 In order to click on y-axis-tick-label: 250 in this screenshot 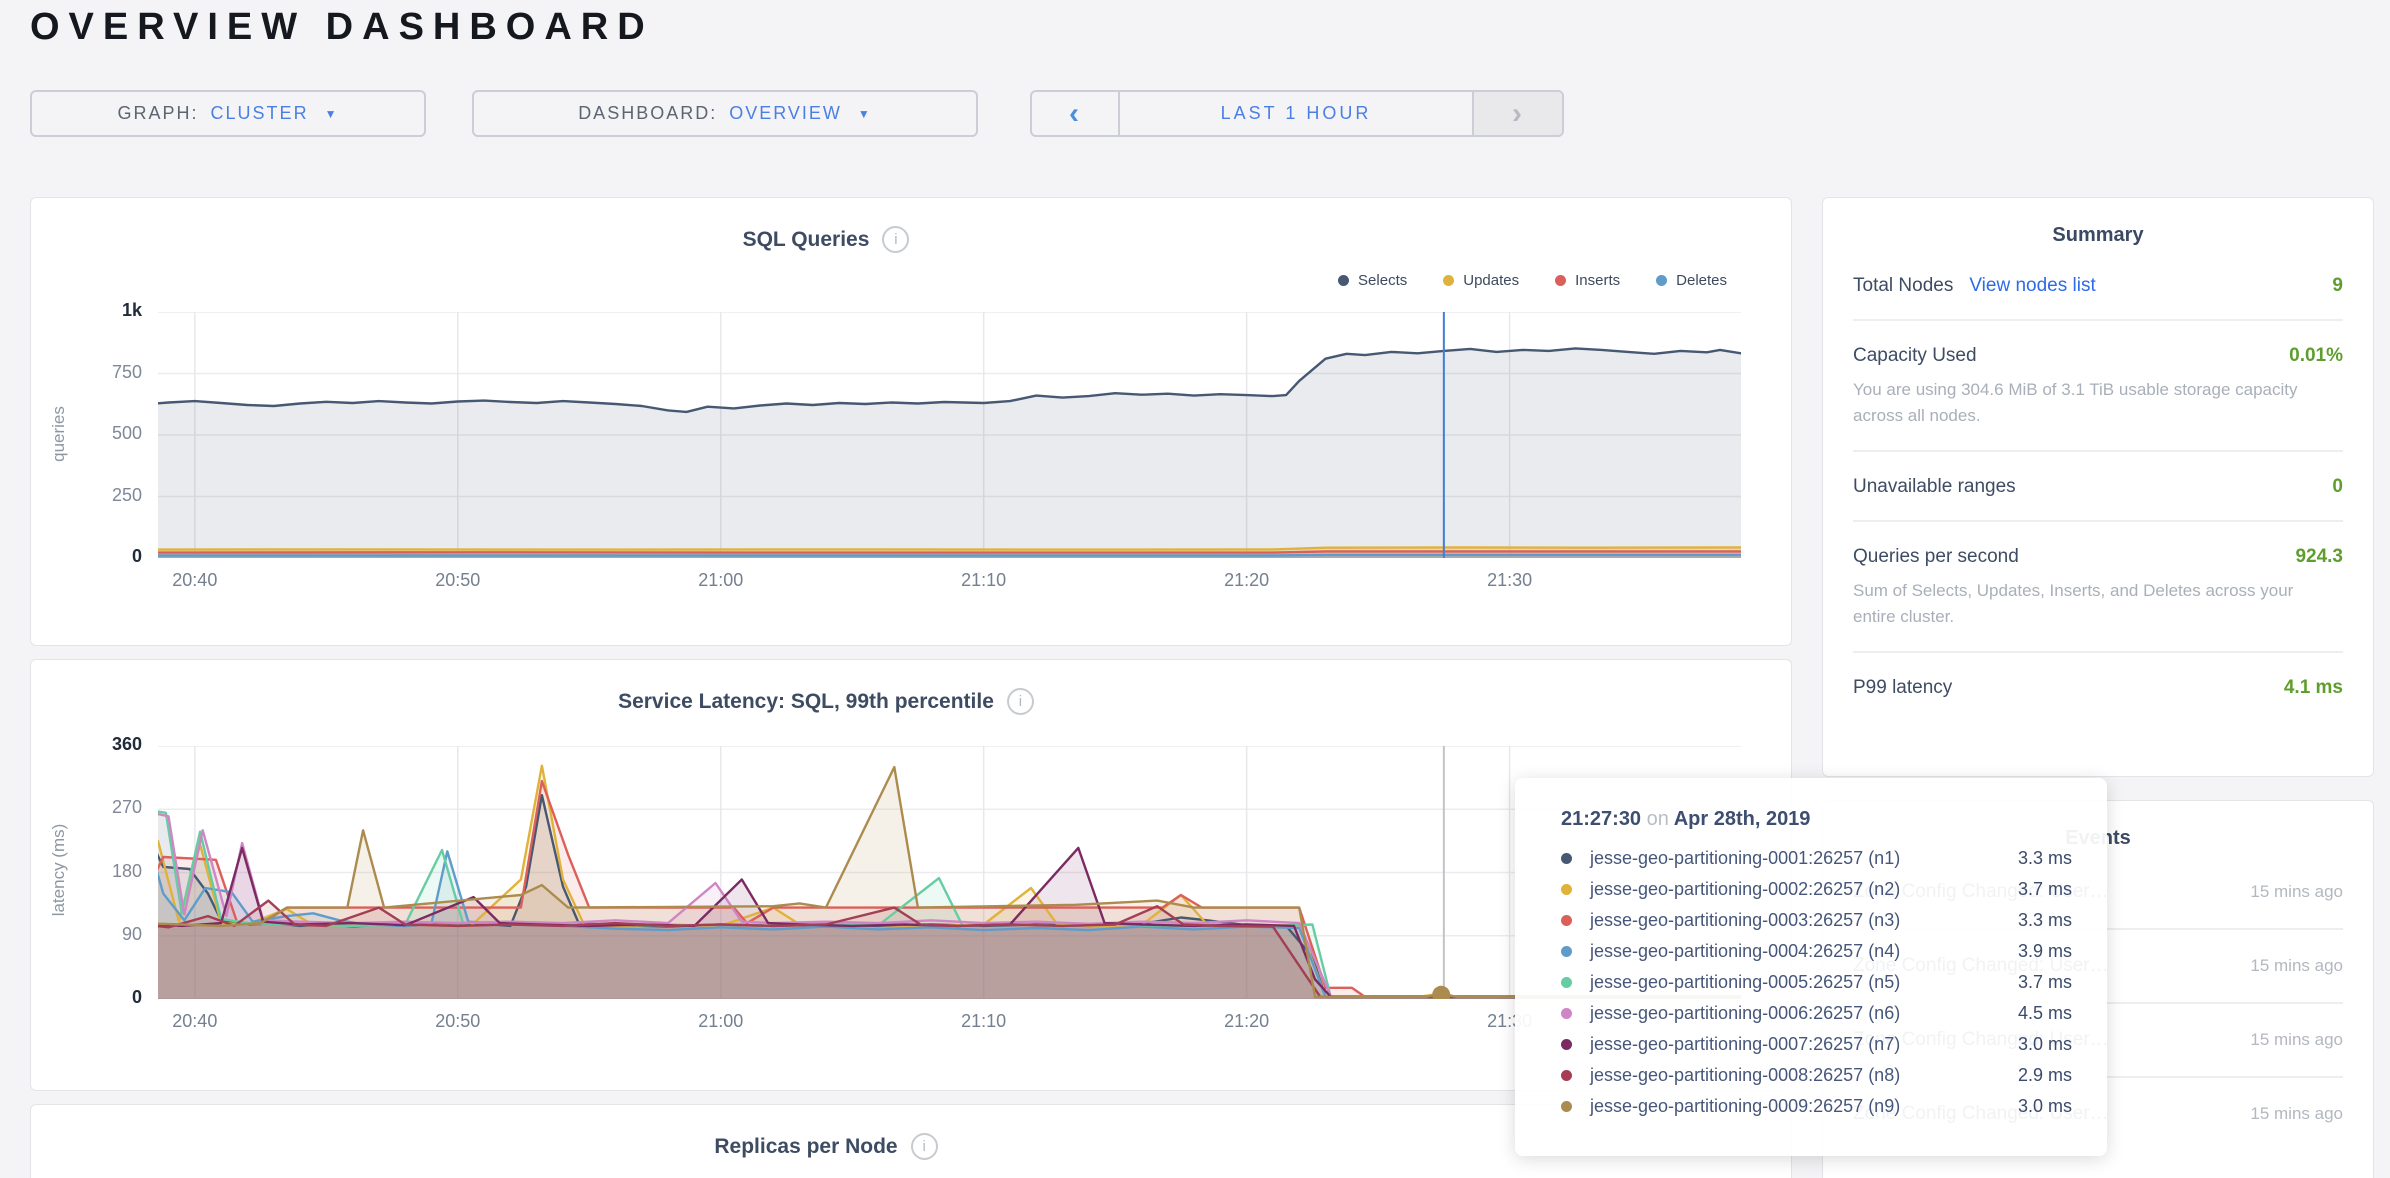, I will do `click(126, 494)`.